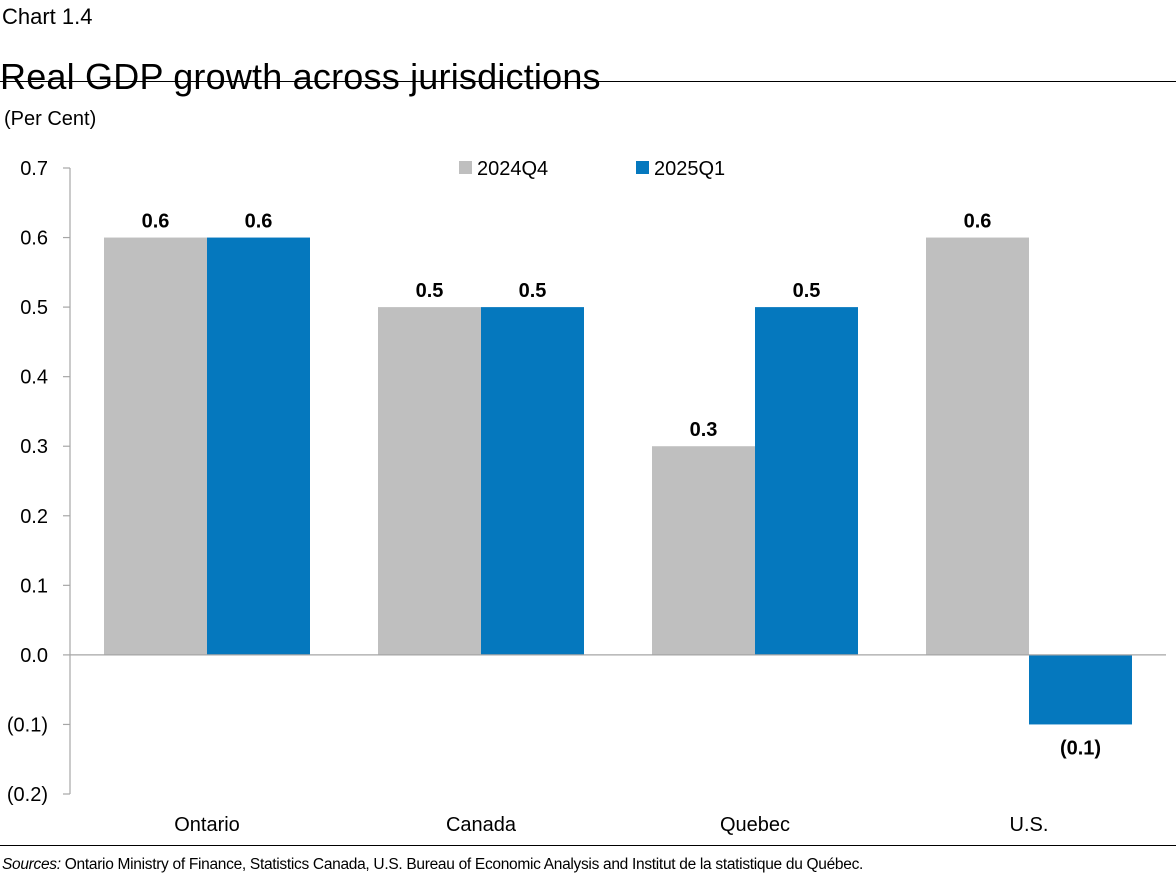  I want to click on y-tick-label: 0.5, so click(34, 308).